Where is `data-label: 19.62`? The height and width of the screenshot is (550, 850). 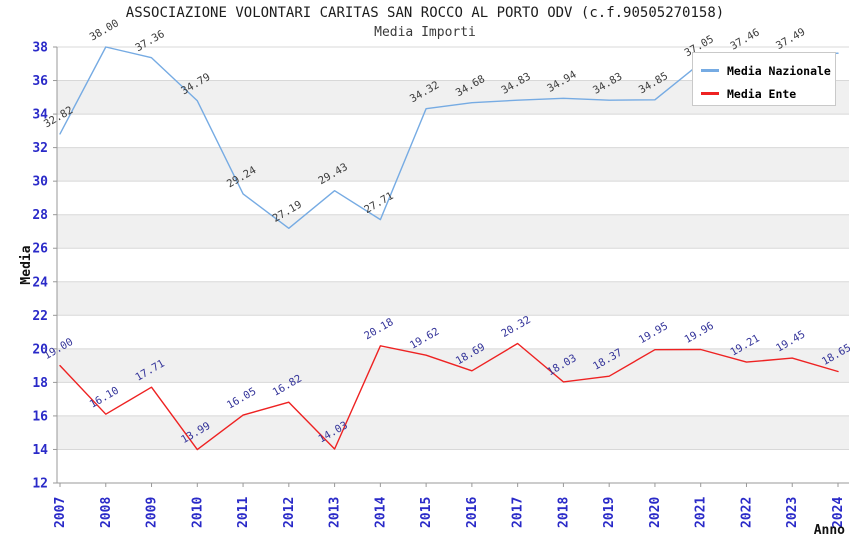 data-label: 19.62 is located at coordinates (424, 339).